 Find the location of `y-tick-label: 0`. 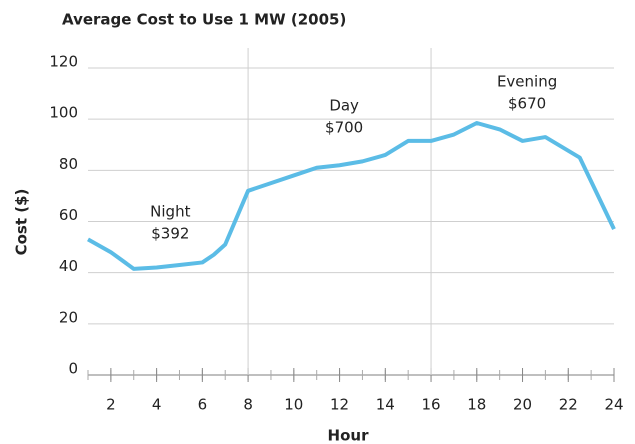

y-tick-label: 0 is located at coordinates (73, 369).